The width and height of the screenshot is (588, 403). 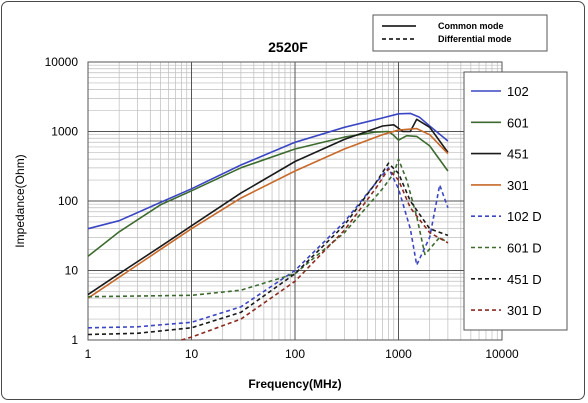 I want to click on mode-legend-box, so click(x=460, y=33).